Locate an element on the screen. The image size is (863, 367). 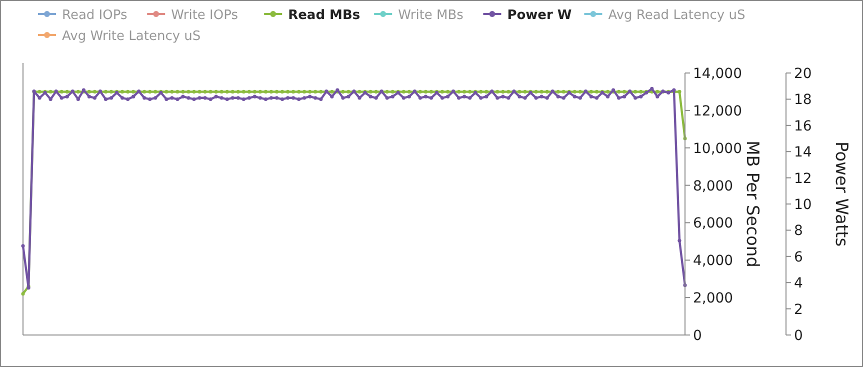
y2-tick-label: 2 is located at coordinates (798, 310).